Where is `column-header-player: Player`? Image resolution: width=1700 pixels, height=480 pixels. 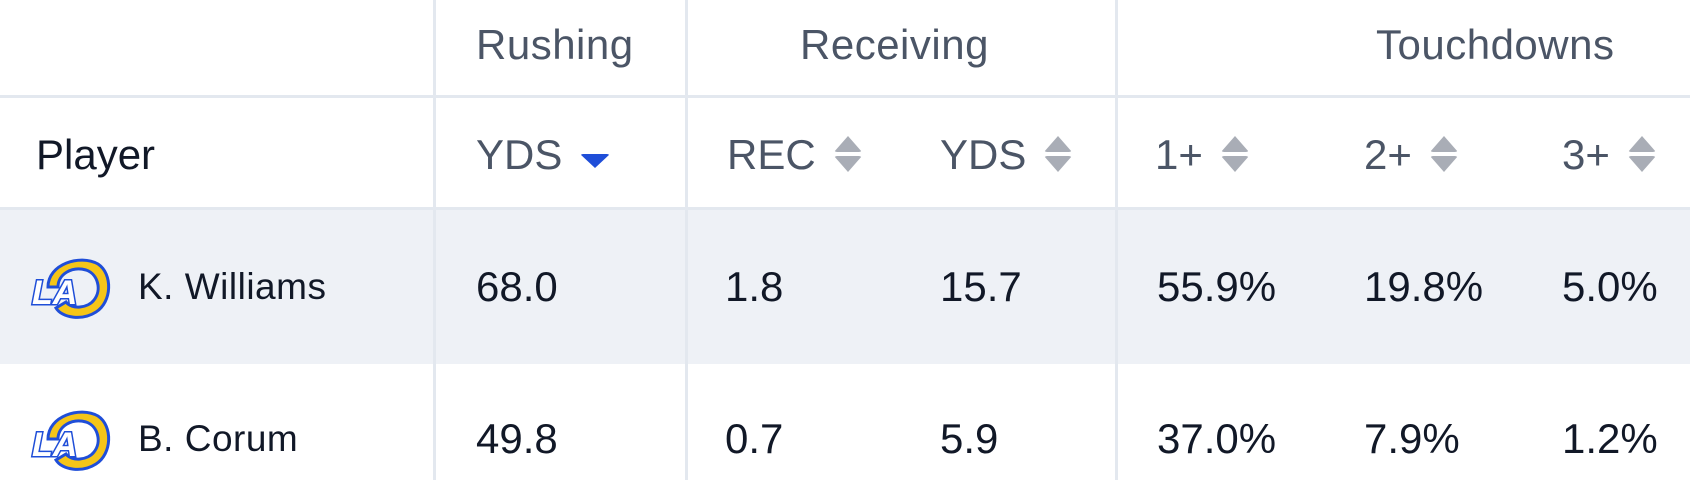
column-header-player: Player is located at coordinates (95, 155).